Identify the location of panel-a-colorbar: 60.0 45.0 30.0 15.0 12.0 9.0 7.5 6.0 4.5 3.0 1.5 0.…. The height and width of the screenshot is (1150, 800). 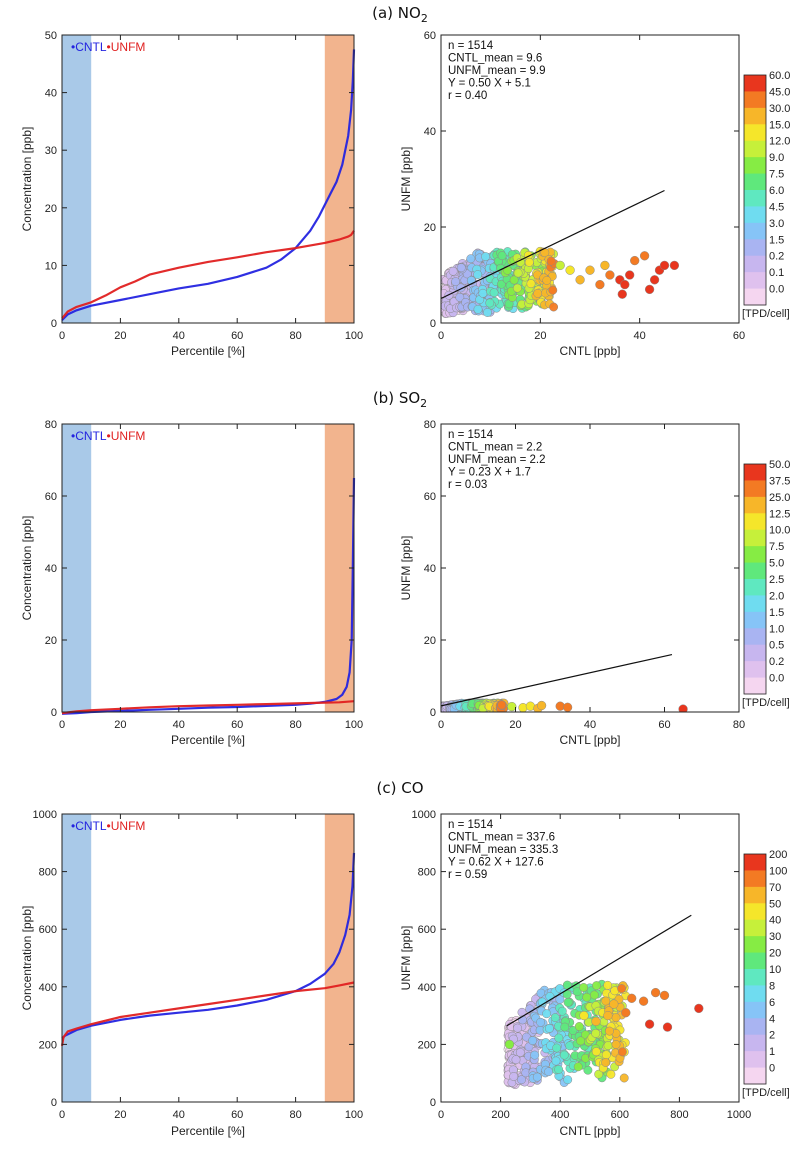
(766, 195).